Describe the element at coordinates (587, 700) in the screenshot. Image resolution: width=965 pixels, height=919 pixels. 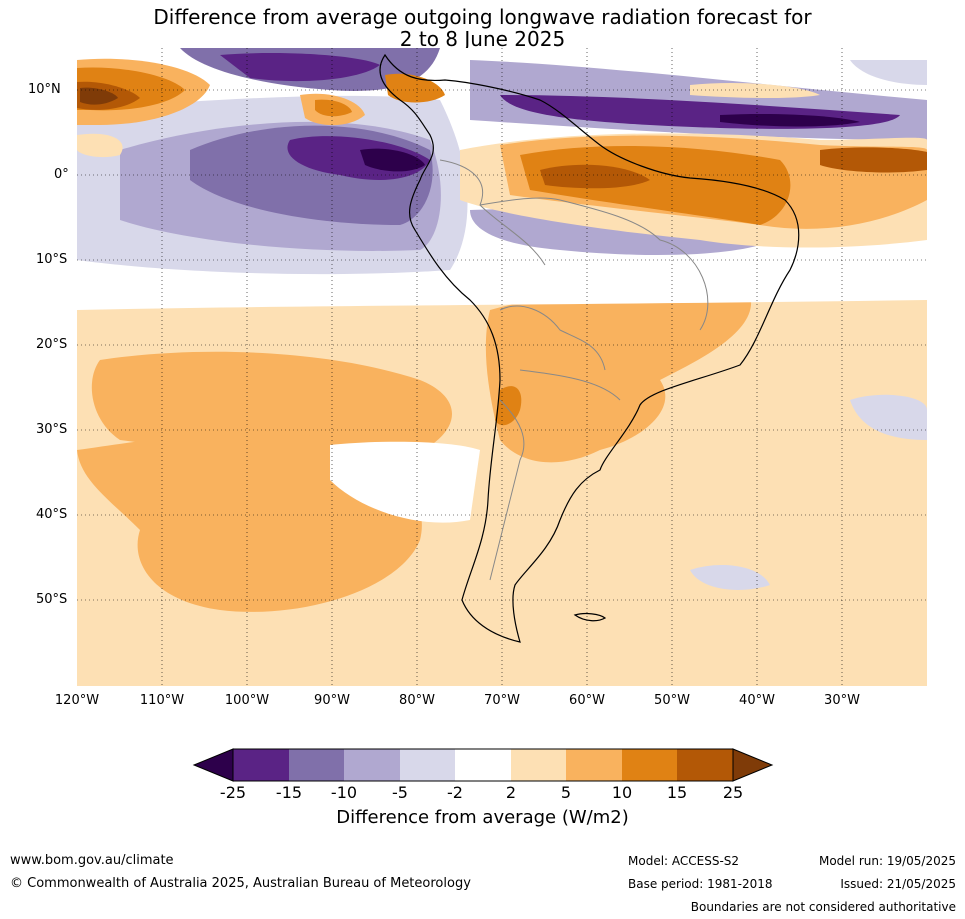
I see `lon-label: 60°W` at that location.